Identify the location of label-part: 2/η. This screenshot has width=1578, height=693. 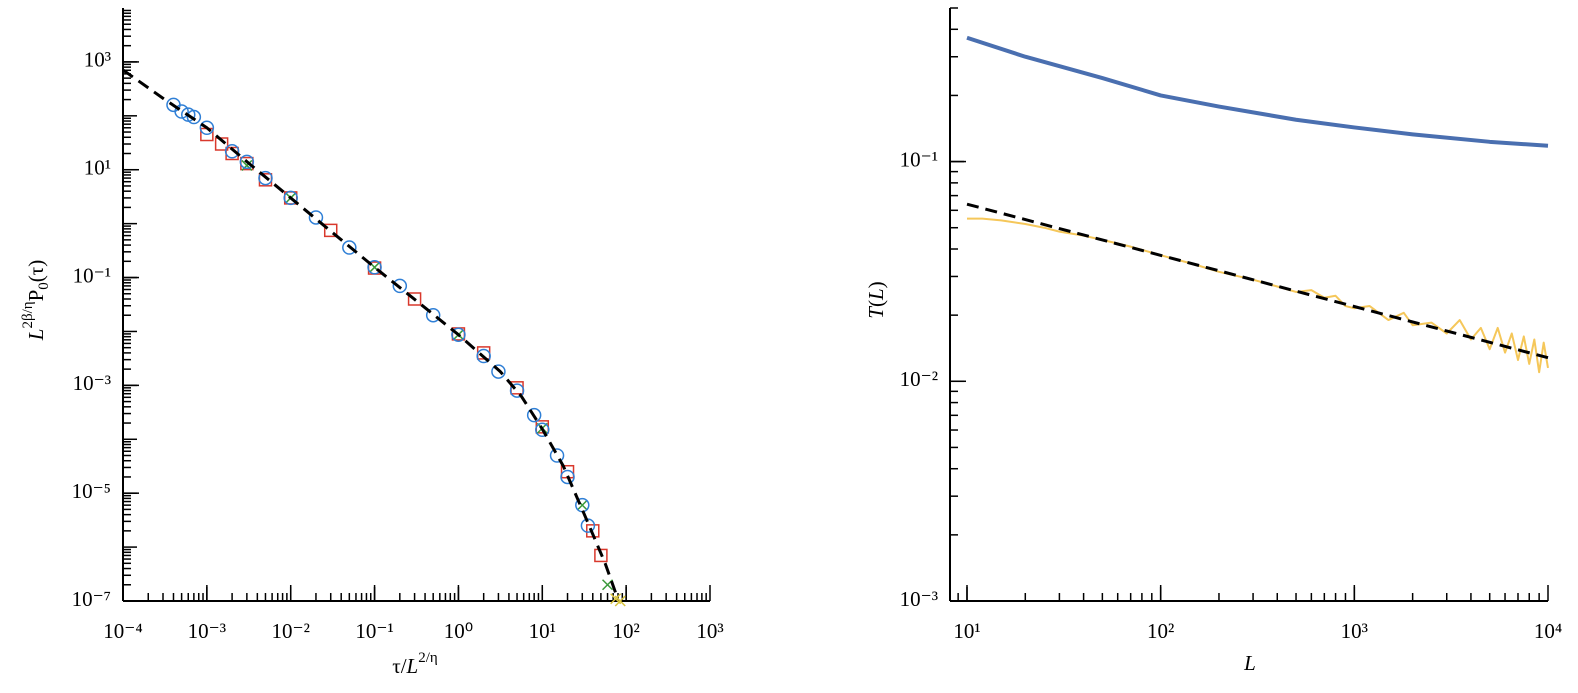
(428, 658).